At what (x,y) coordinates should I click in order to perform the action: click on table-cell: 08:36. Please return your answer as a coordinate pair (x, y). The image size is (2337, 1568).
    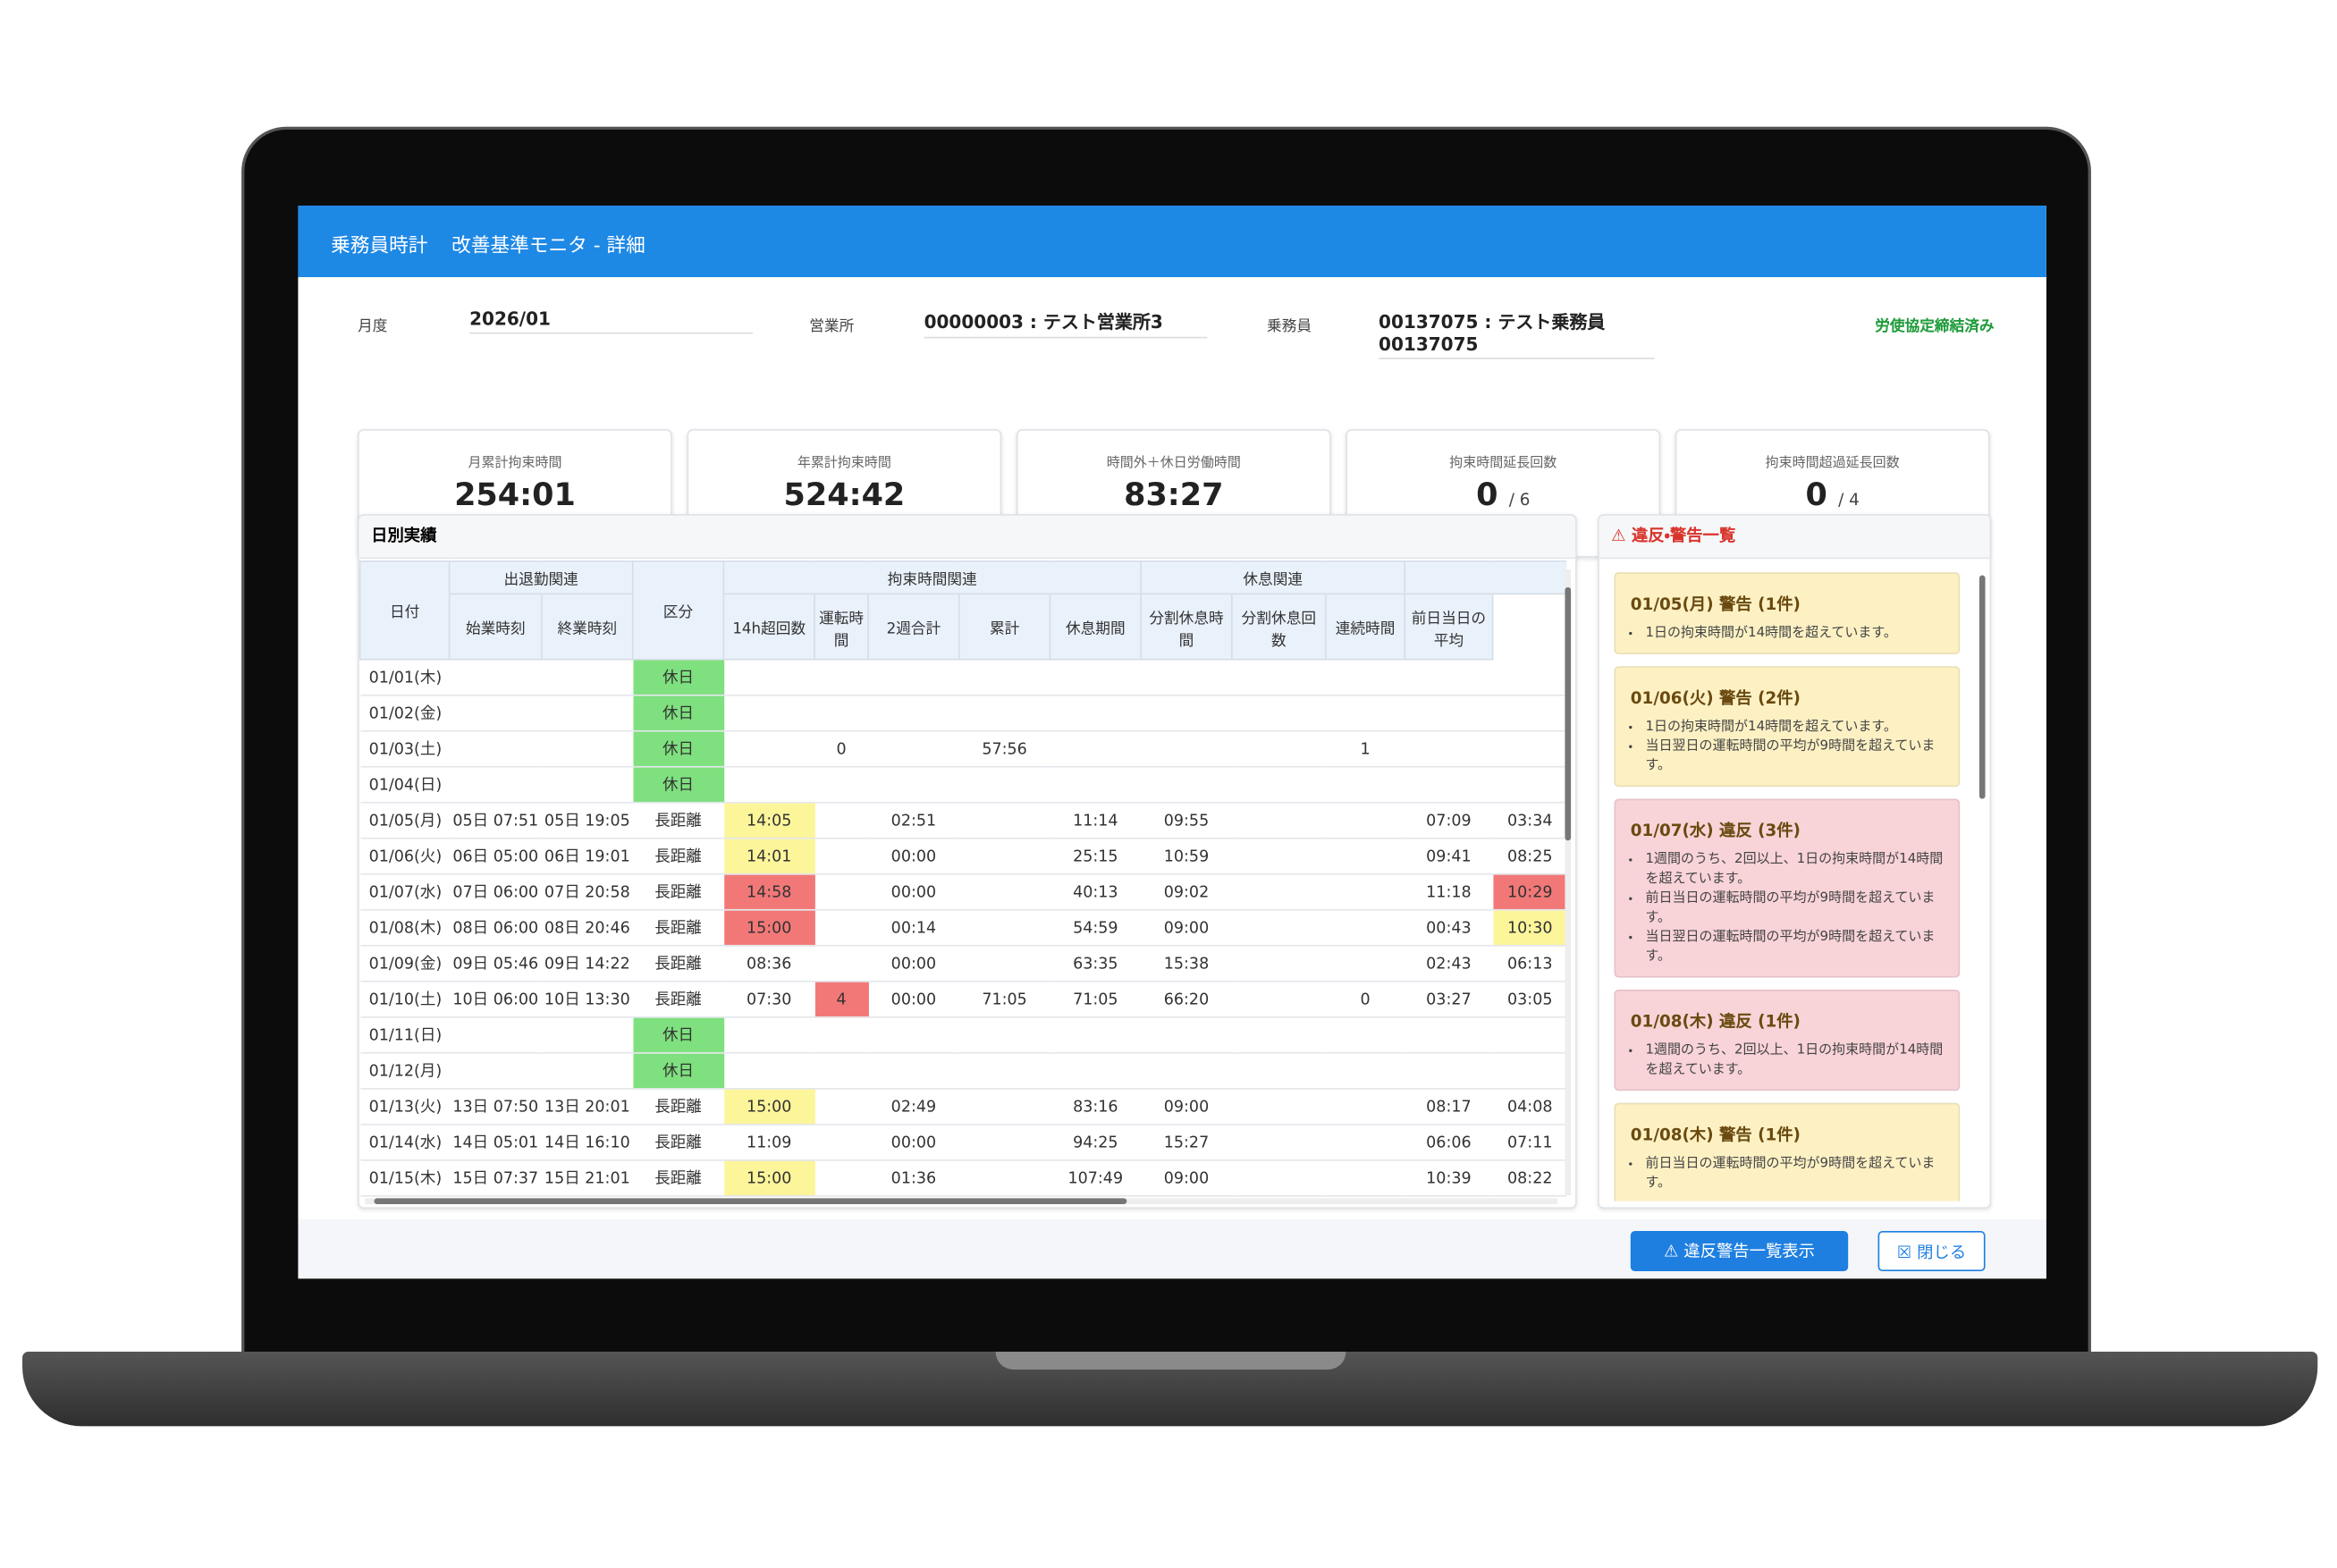
    Looking at the image, I should click on (769, 963).